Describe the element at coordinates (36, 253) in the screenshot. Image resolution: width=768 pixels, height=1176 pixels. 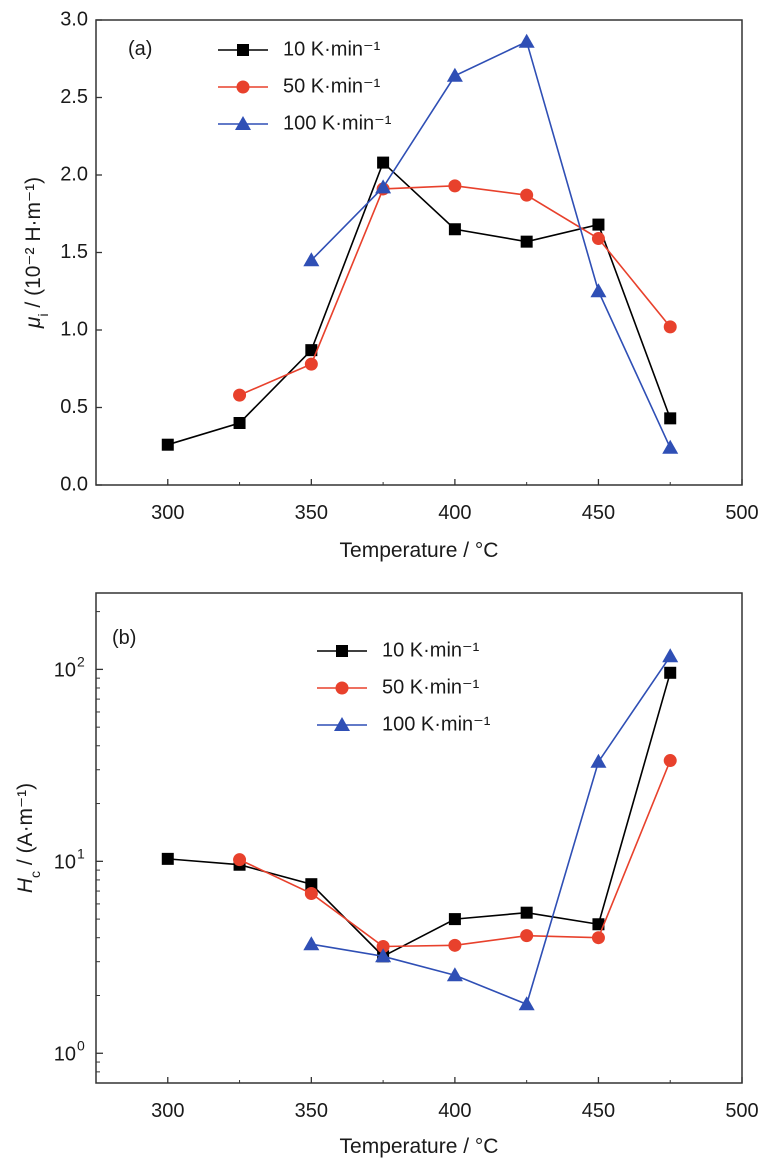
I see `y-axis-label: μi / (10⁻² H·m⁻¹)` at that location.